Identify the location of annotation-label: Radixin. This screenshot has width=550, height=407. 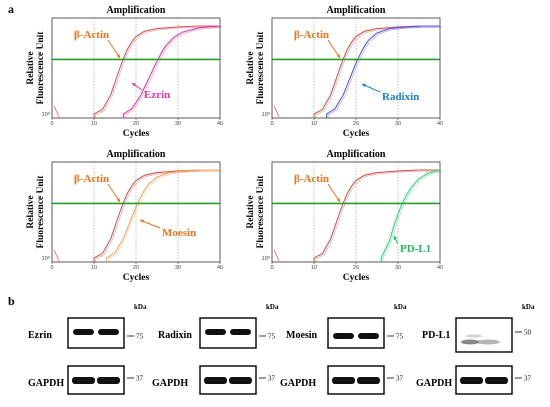
(400, 97).